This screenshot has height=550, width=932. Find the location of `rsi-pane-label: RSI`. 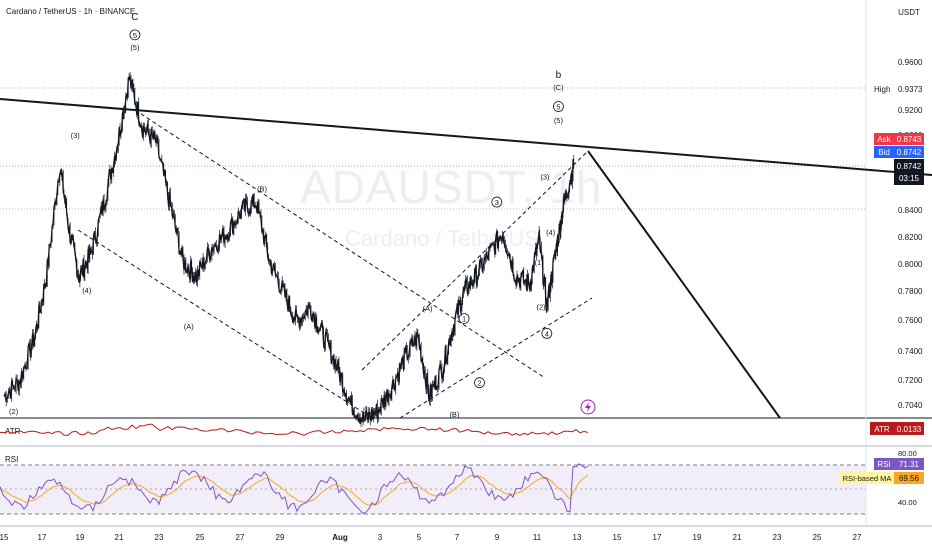

rsi-pane-label: RSI is located at coordinates (11, 459).